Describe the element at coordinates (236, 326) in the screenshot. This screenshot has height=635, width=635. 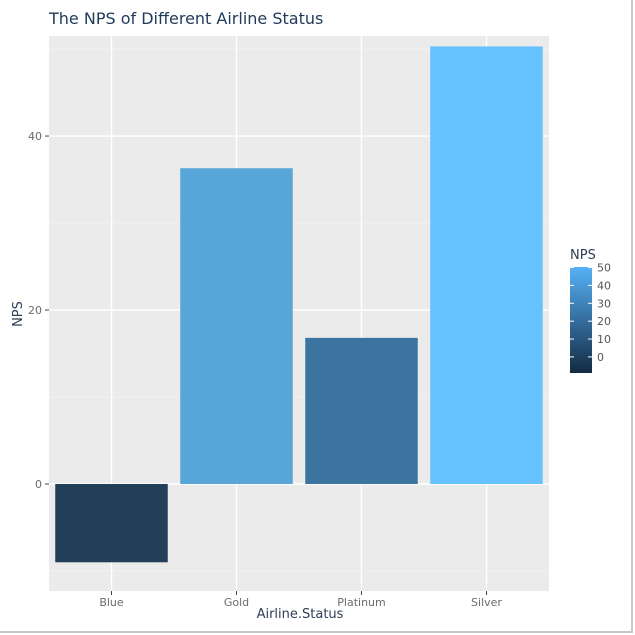
I see `bar-gold` at that location.